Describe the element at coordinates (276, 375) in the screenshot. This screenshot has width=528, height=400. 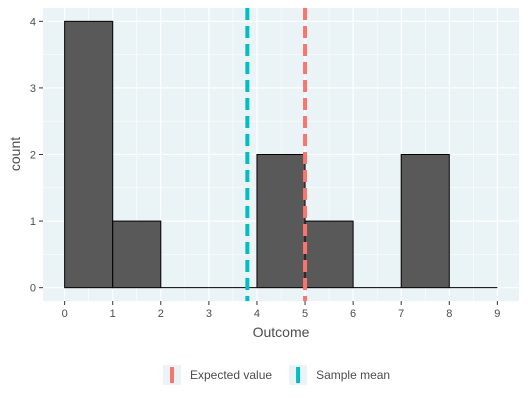
I see `legend: Expected value Sample mean` at that location.